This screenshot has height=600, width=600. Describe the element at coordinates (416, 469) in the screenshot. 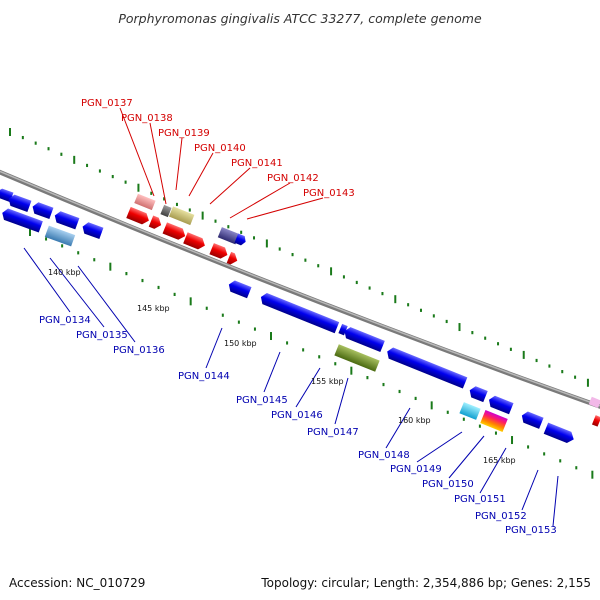

I see `label-PGN_0149: PGN_0149` at that location.